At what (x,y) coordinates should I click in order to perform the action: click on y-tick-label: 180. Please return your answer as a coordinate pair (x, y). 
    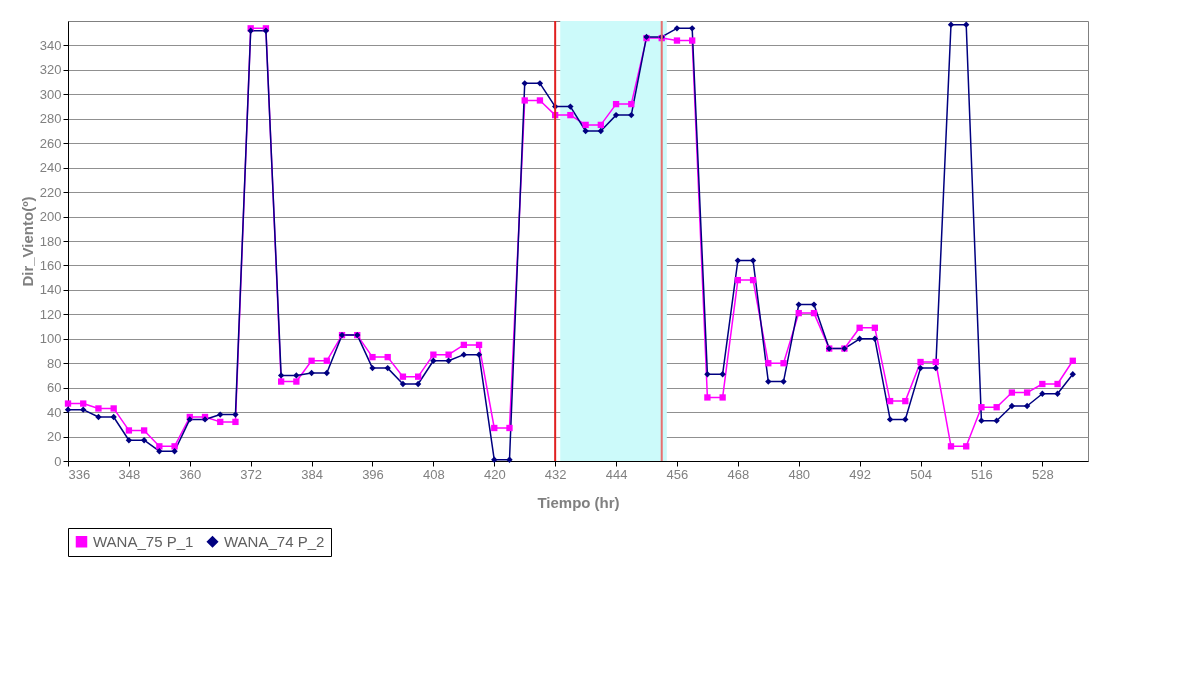
    Looking at the image, I should click on (50, 241).